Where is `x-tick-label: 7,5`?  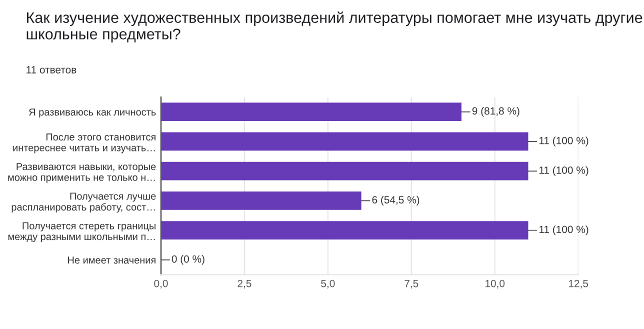 x-tick-label: 7,5 is located at coordinates (411, 284).